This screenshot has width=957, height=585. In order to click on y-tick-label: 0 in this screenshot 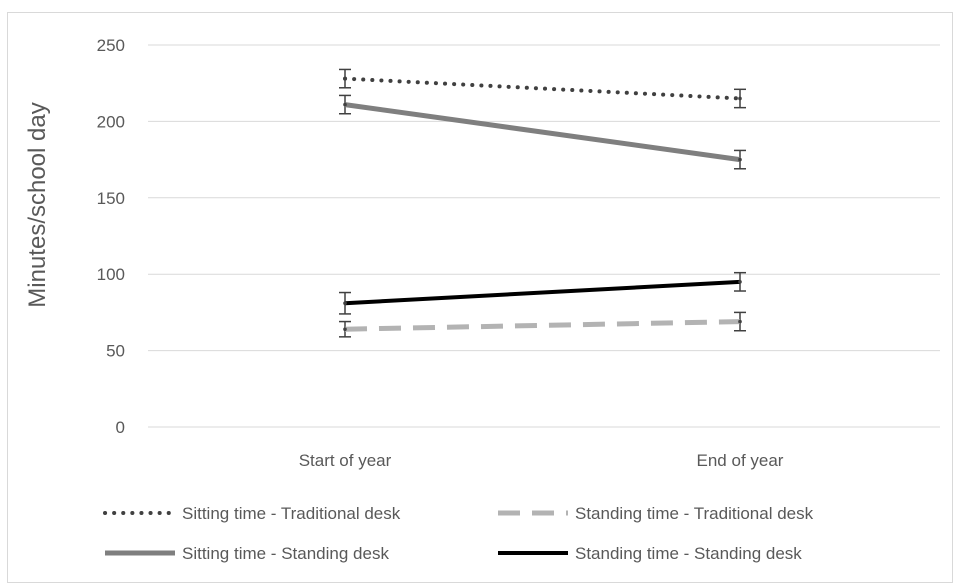, I will do `click(120, 427)`.